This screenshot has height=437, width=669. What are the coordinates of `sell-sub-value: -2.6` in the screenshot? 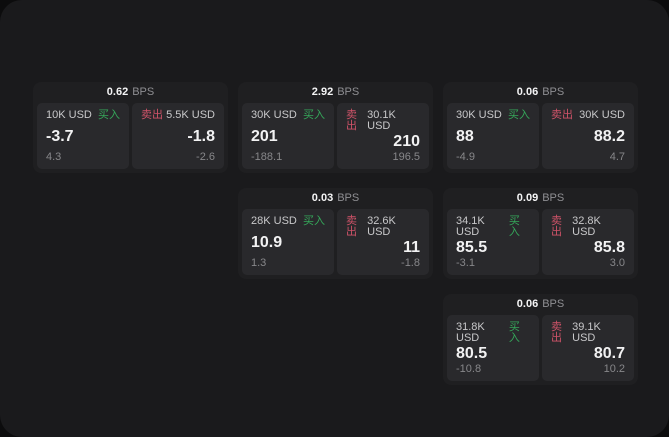 It's located at (205, 157).